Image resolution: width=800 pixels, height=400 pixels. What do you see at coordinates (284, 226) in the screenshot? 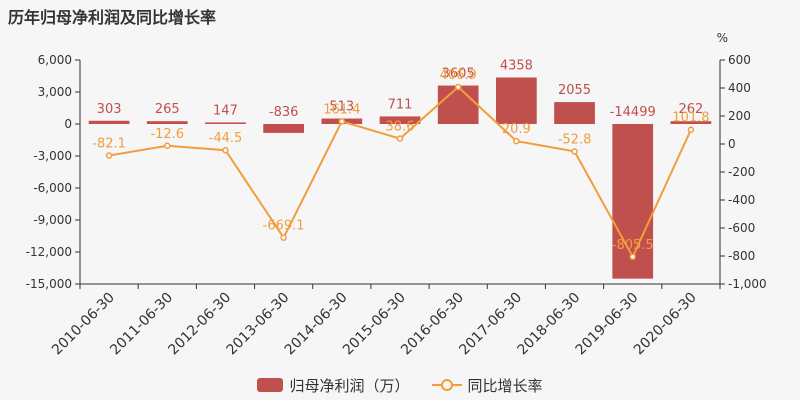
I see `line-data-label: -669.1` at bounding box center [284, 226].